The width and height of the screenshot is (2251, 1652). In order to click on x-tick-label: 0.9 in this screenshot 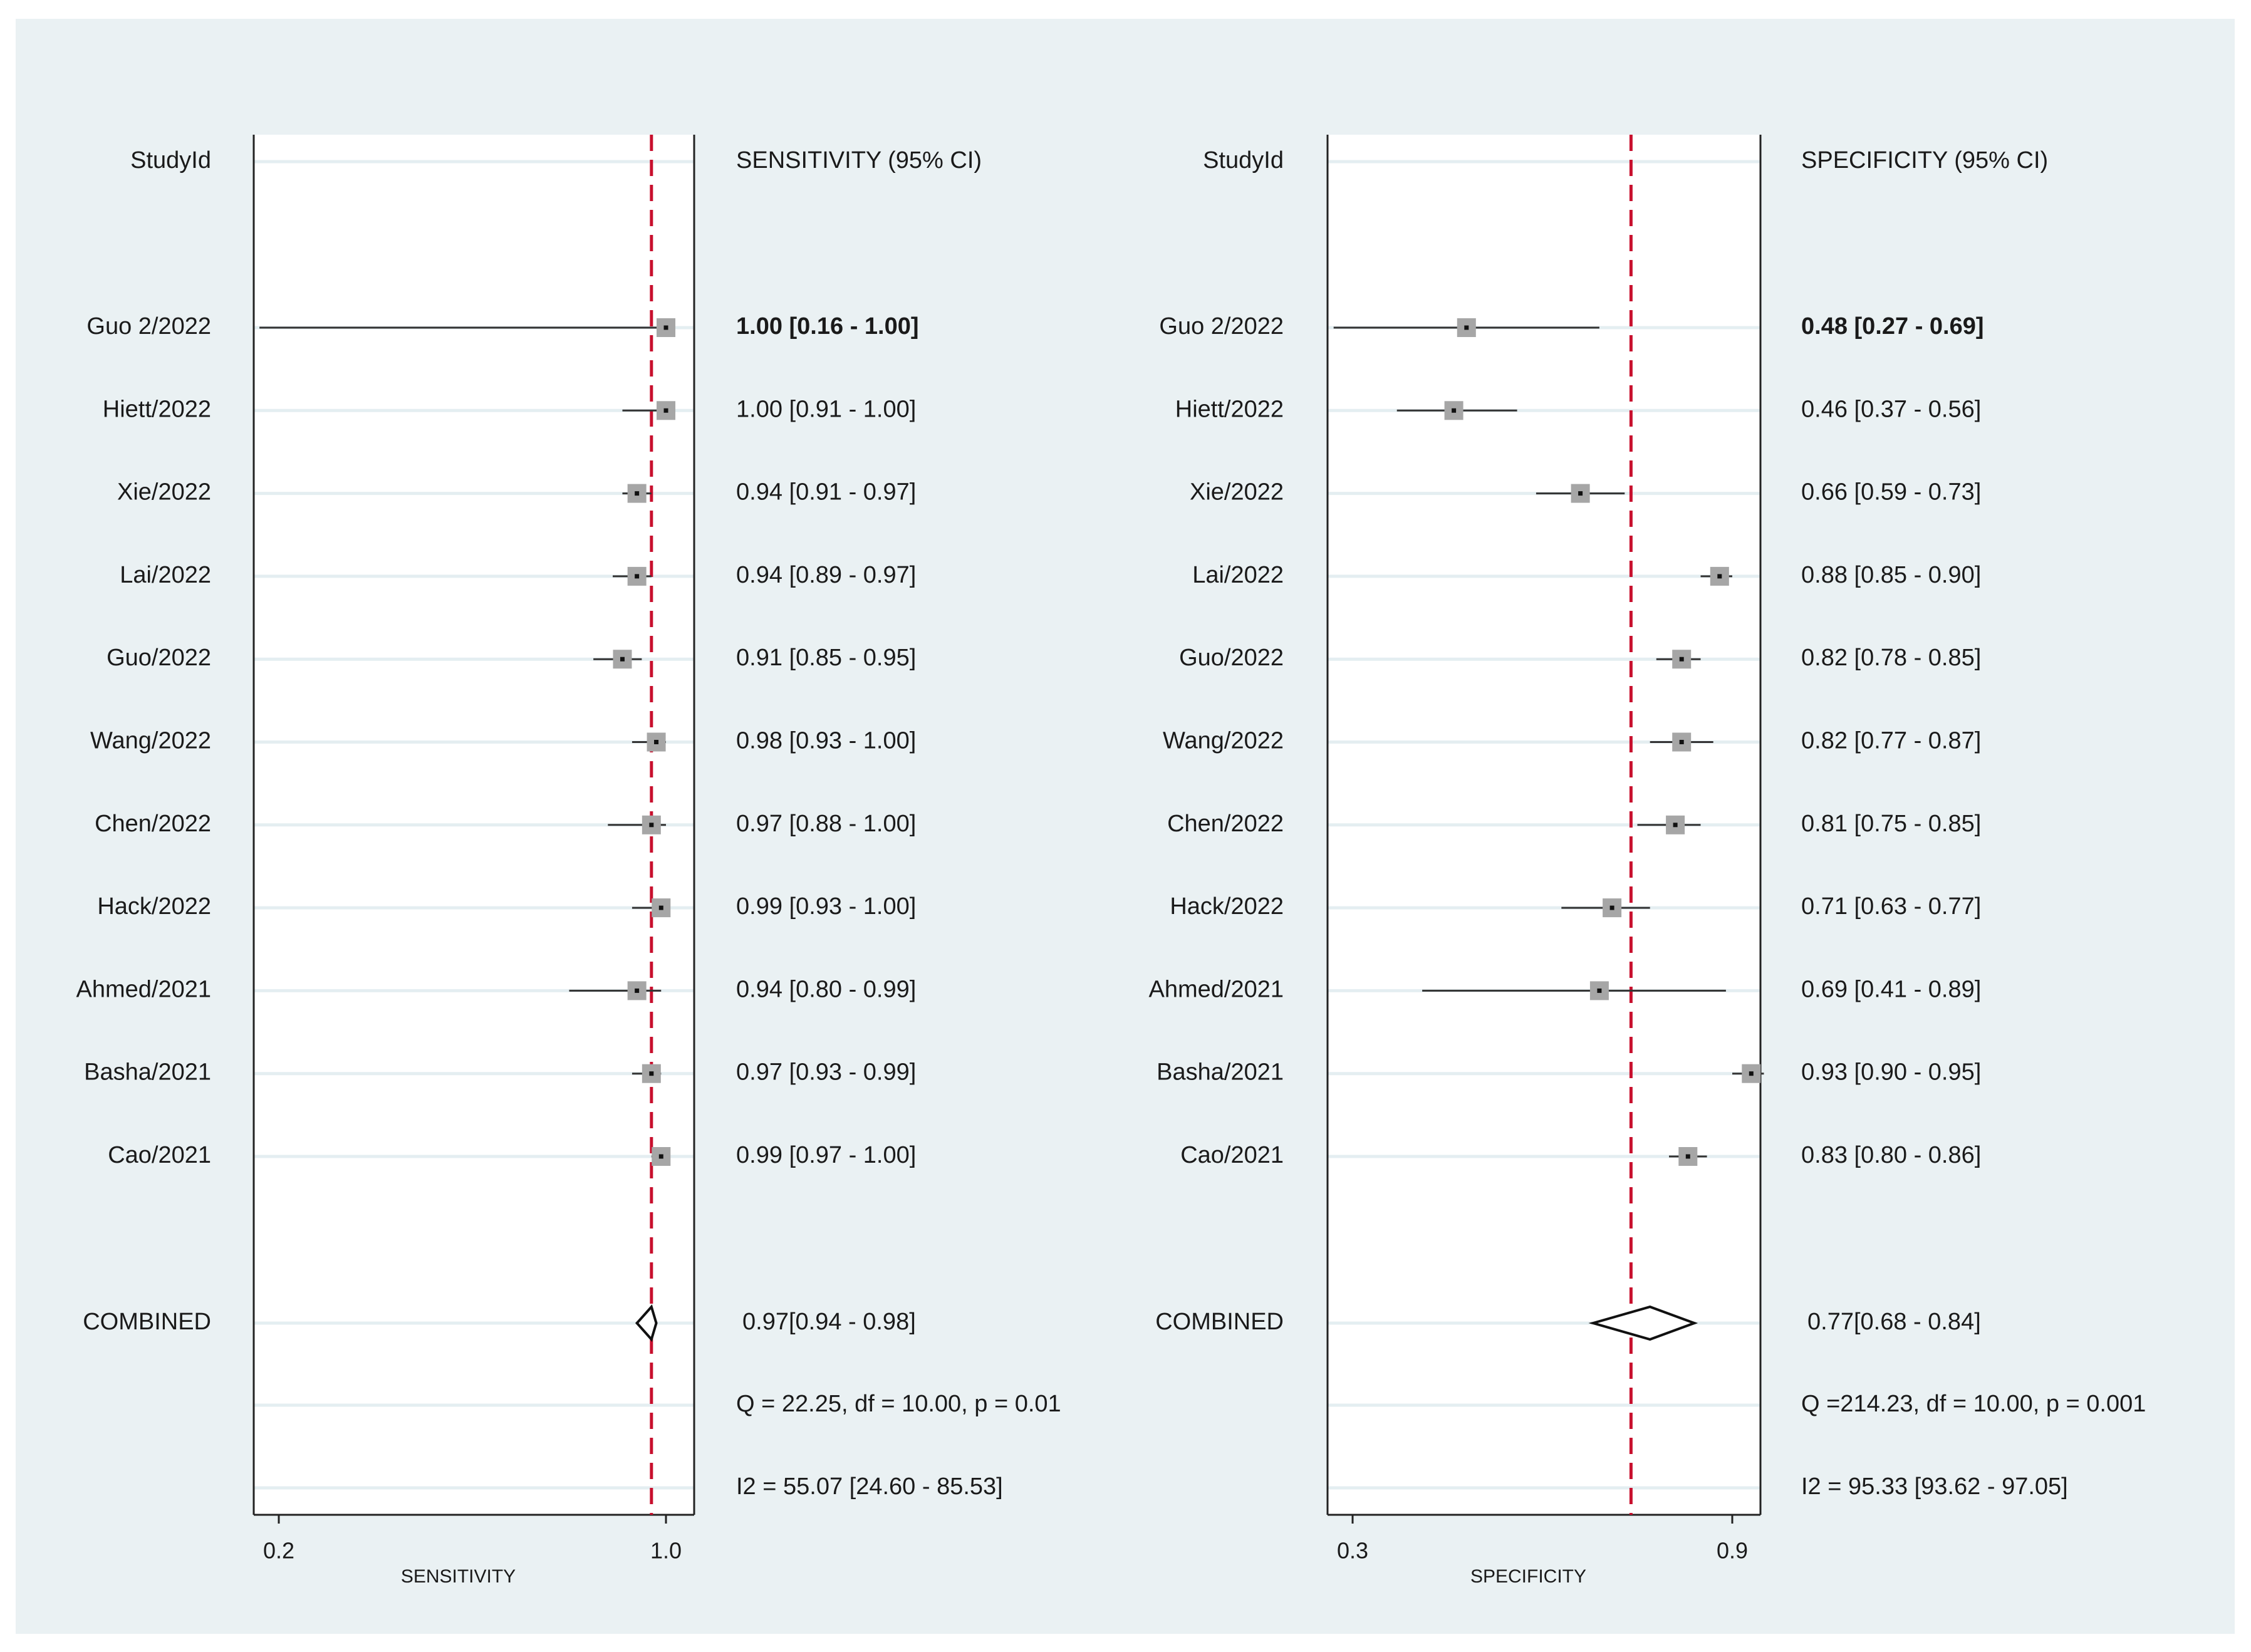, I will do `click(1732, 1551)`.